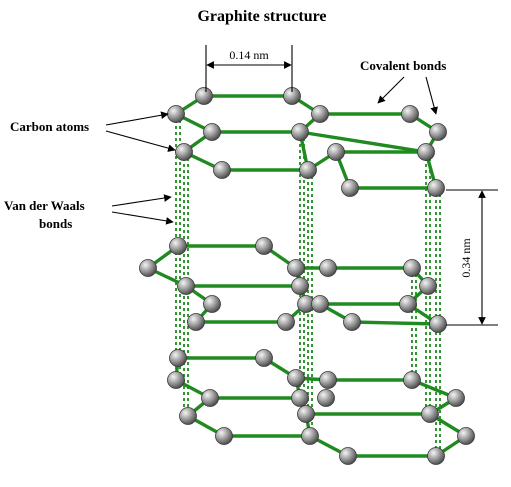 The width and height of the screenshot is (511, 487). I want to click on covalent-bonds-annotation: Covalent bonds, so click(403, 86).